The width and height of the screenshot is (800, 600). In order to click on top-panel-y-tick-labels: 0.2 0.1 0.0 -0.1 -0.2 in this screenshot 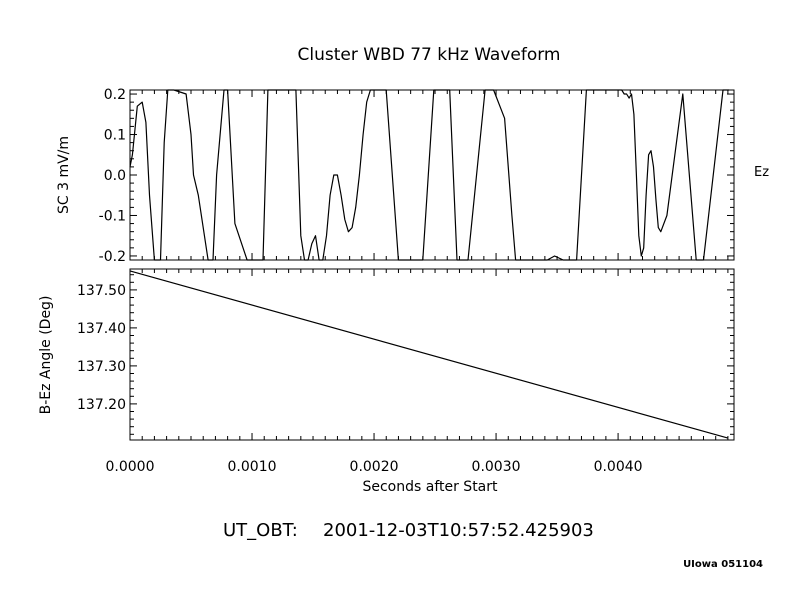, I will do `click(112, 176)`.